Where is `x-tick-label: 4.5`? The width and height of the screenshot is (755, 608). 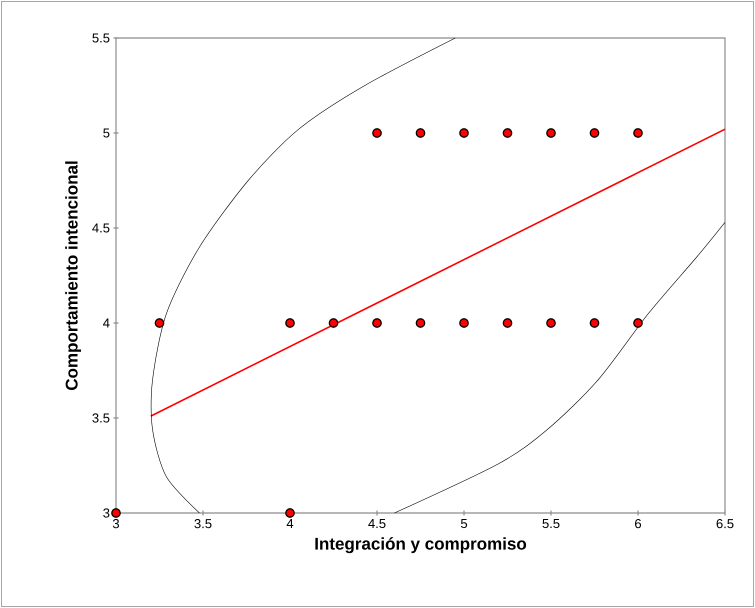
x-tick-label: 4.5 is located at coordinates (377, 523).